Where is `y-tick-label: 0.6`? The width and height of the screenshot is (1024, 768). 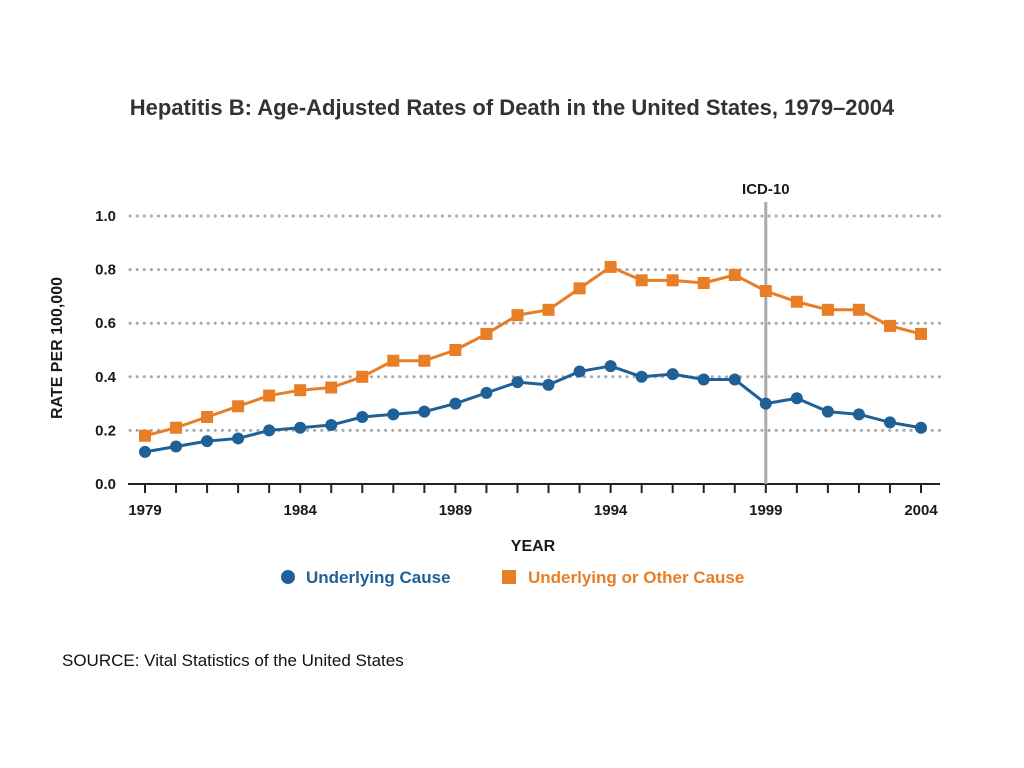 y-tick-label: 0.6 is located at coordinates (105, 323).